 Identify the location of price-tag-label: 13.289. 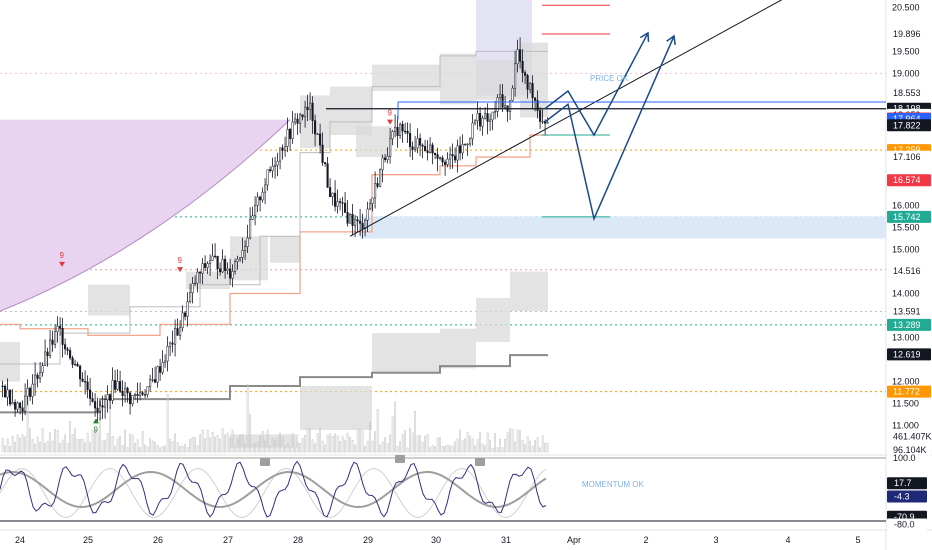
(907, 325).